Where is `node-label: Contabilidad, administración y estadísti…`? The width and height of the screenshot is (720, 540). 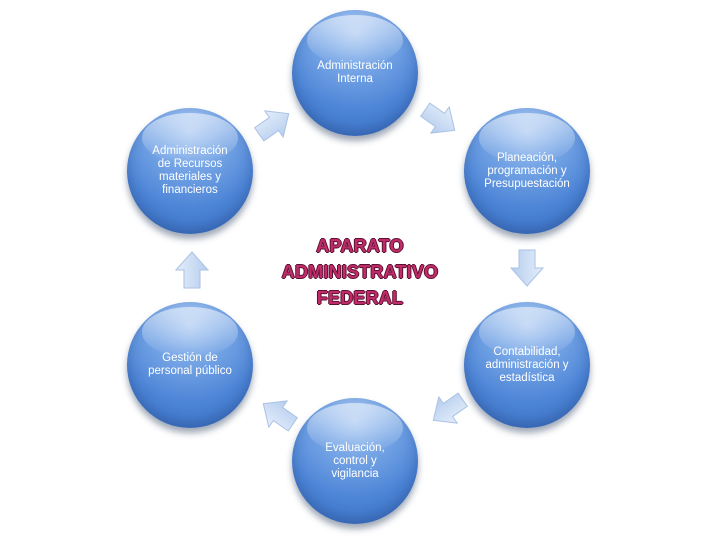
node-label: Contabilidad, administración y estadísti… is located at coordinates (527, 364).